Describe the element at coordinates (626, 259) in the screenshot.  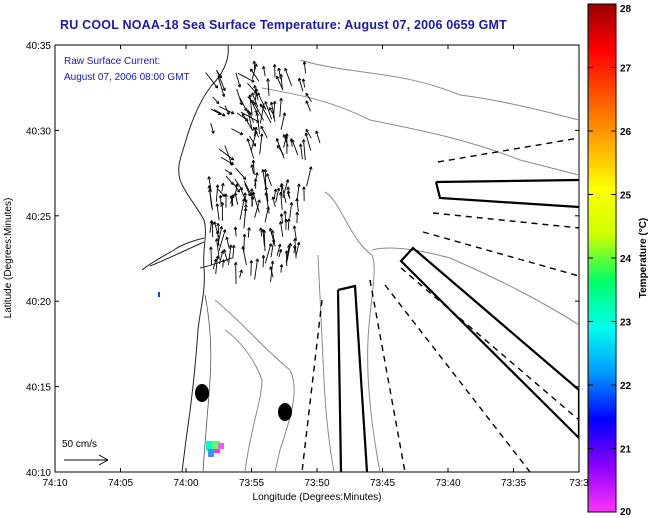
I see `colorbar-tick-label: 24` at that location.